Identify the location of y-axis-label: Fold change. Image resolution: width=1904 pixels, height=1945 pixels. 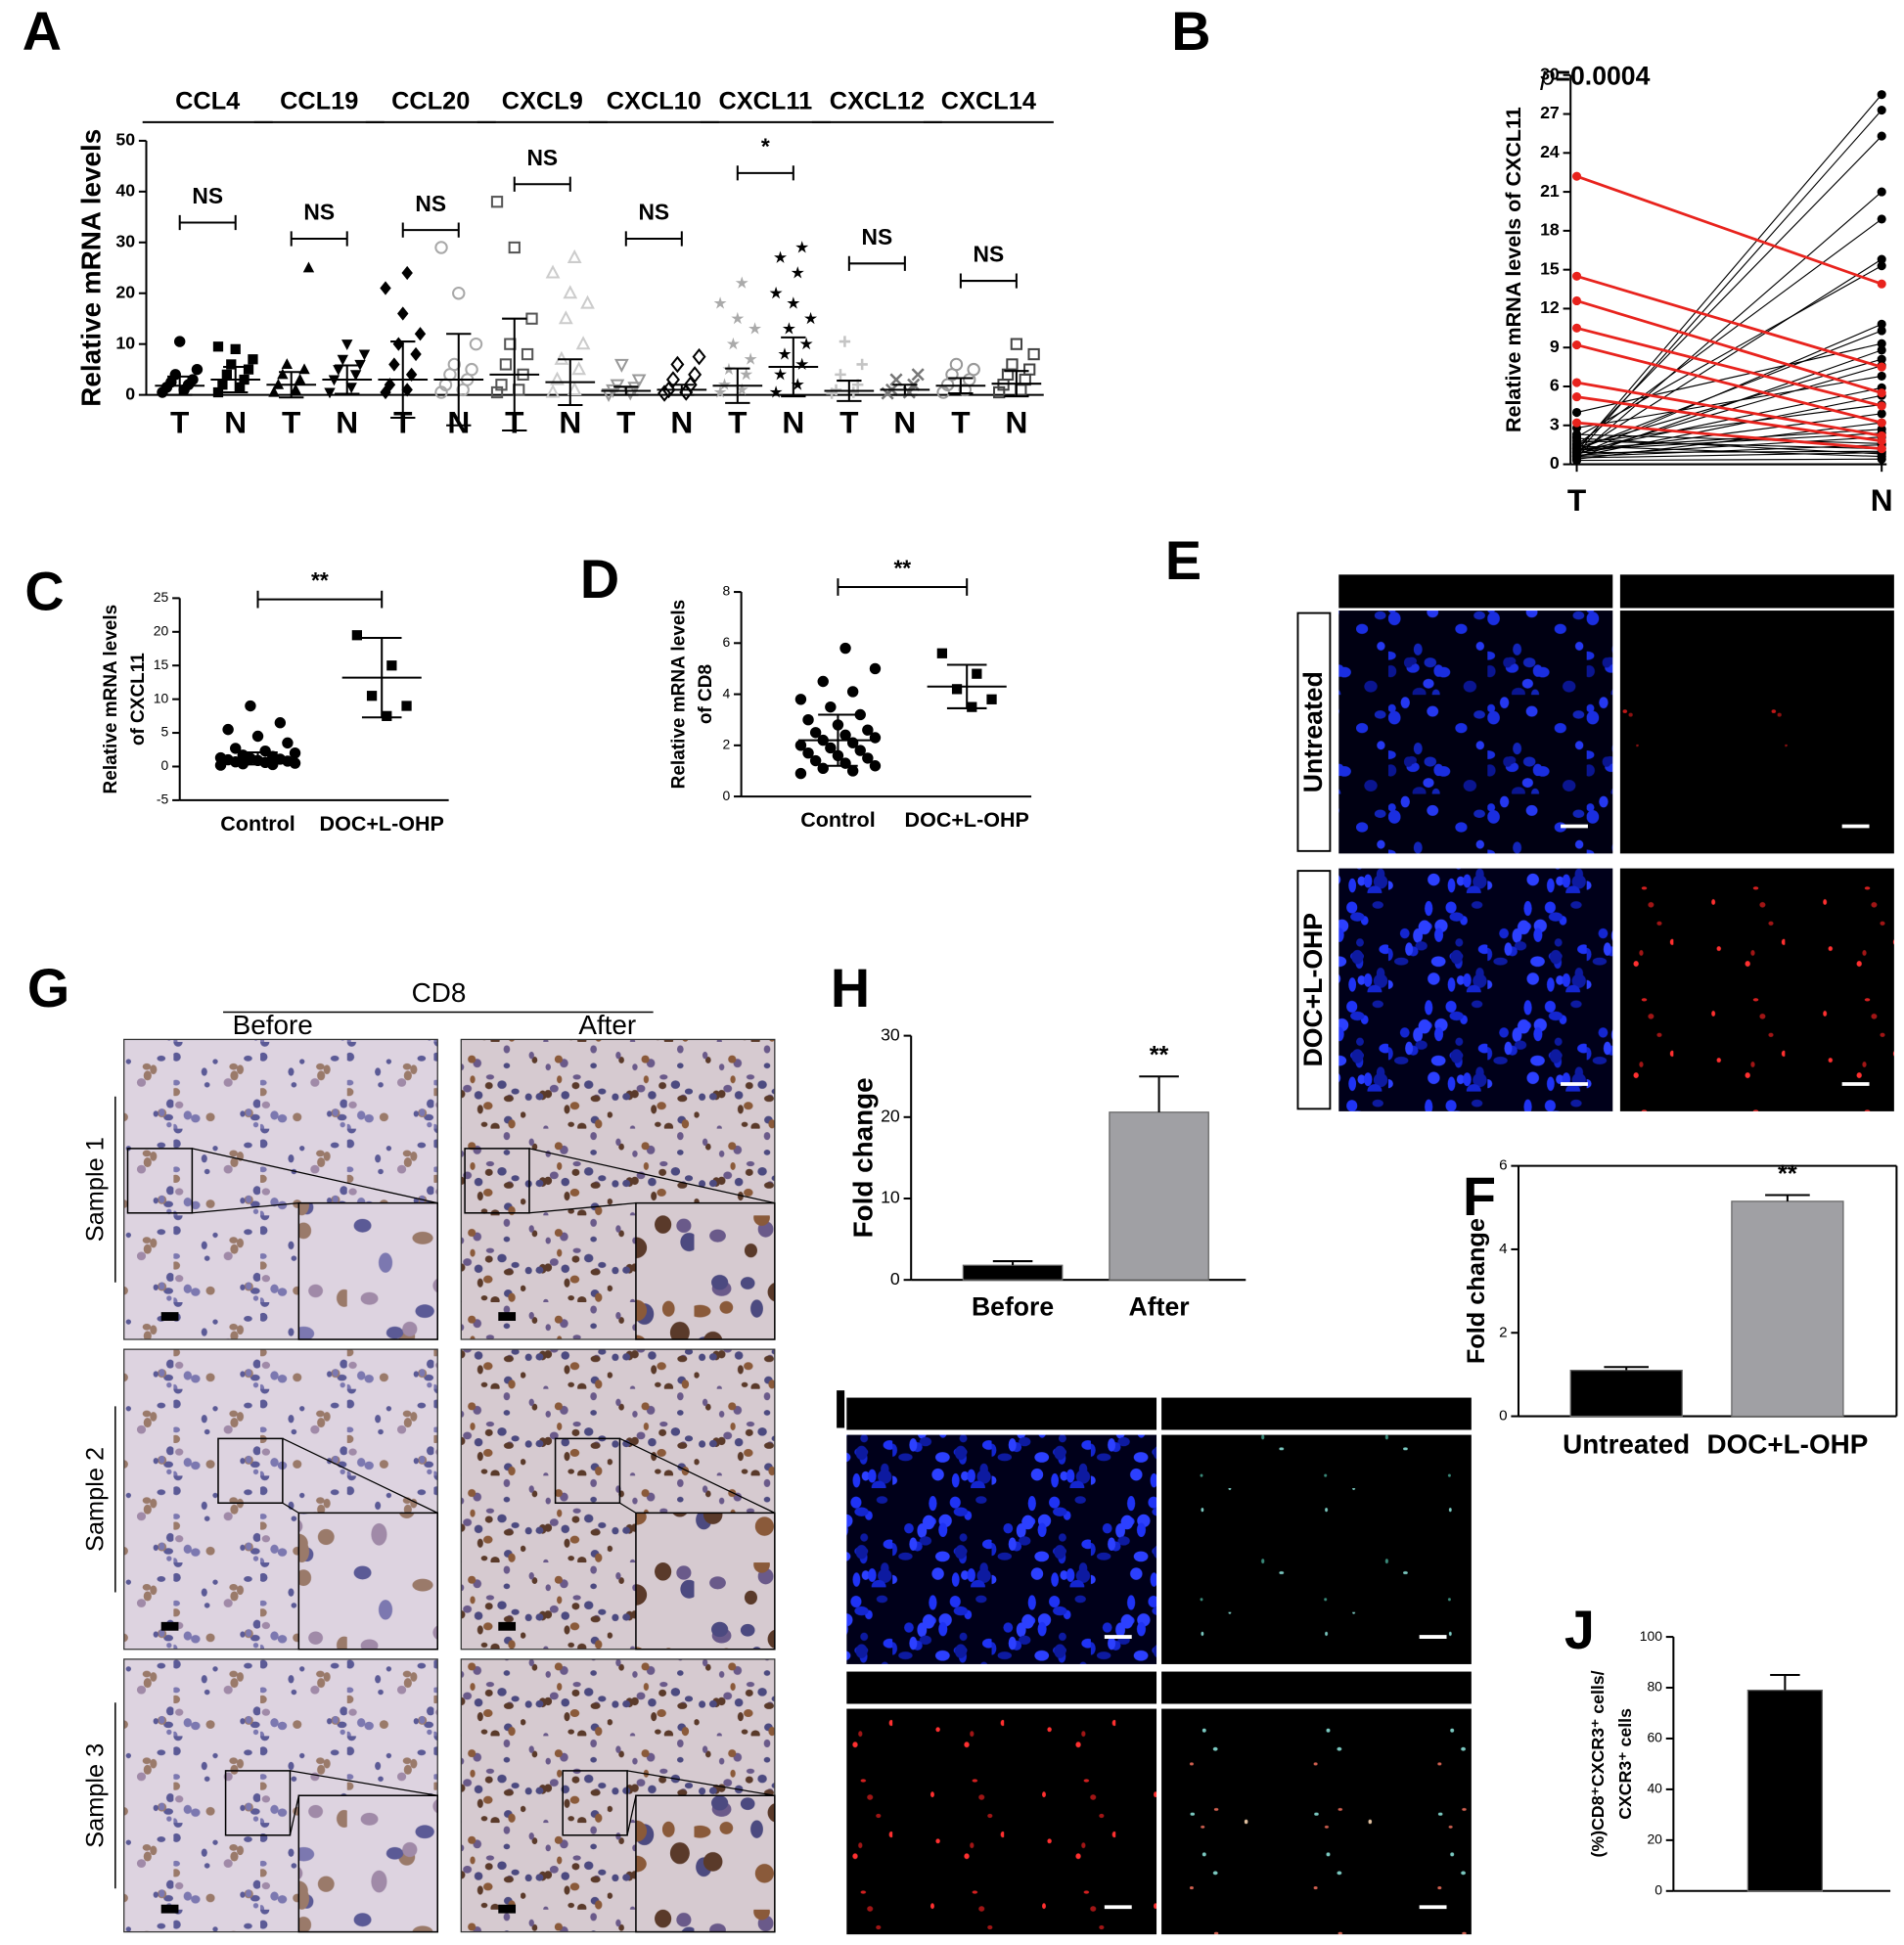
(863, 1157).